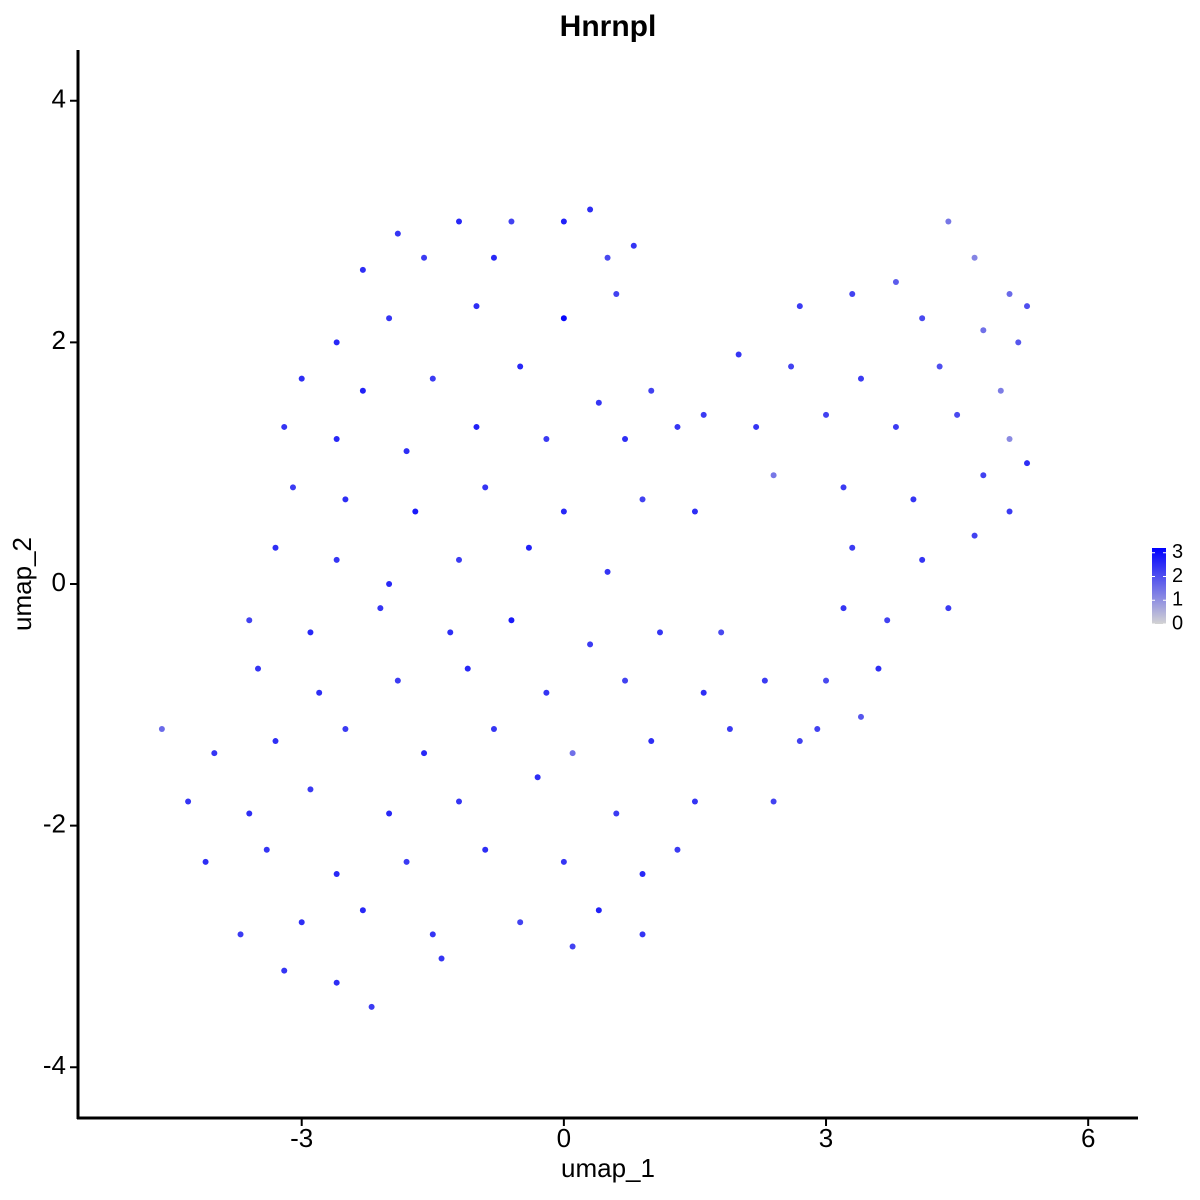 The width and height of the screenshot is (1200, 1200). Describe the element at coordinates (59, 99) in the screenshot. I see `y-tick-label: 4` at that location.